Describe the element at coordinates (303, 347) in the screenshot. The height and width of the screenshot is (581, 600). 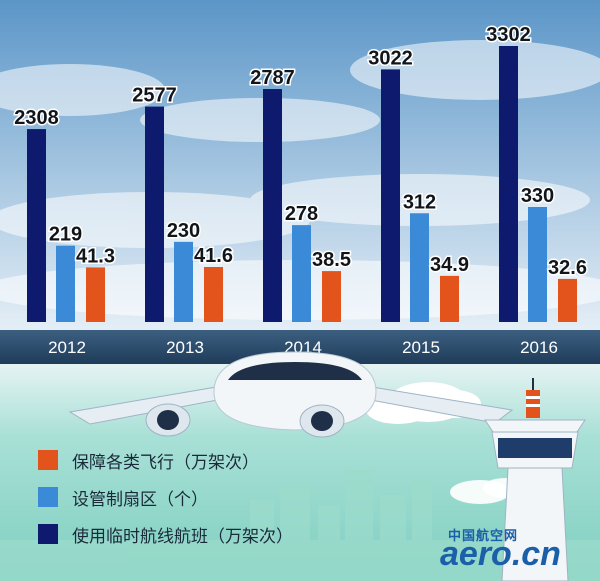
I see `x-tick-labels-layer: 2012 2013 2014 2015 2016` at that location.